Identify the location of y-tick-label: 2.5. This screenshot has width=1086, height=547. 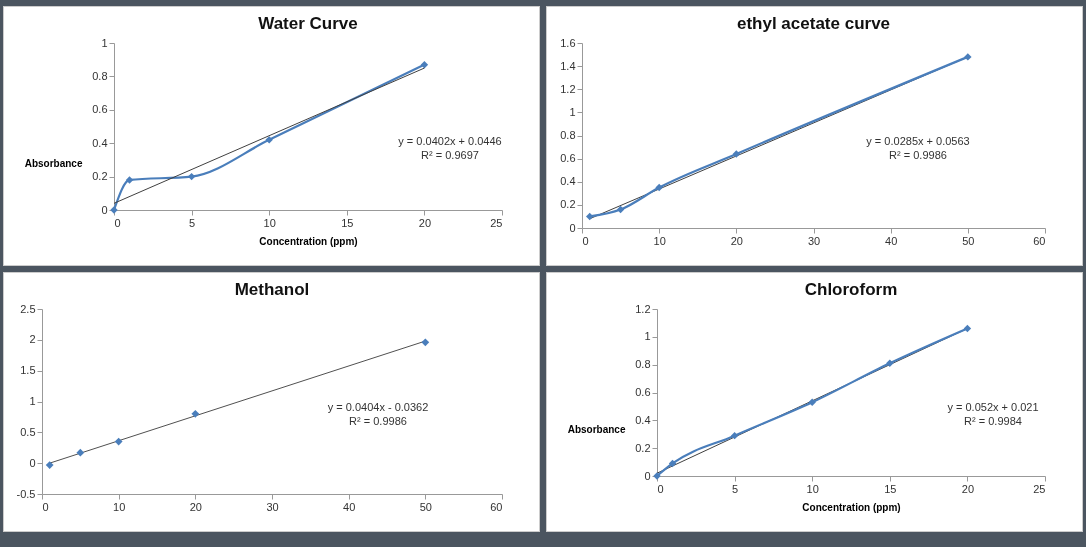
(28, 308).